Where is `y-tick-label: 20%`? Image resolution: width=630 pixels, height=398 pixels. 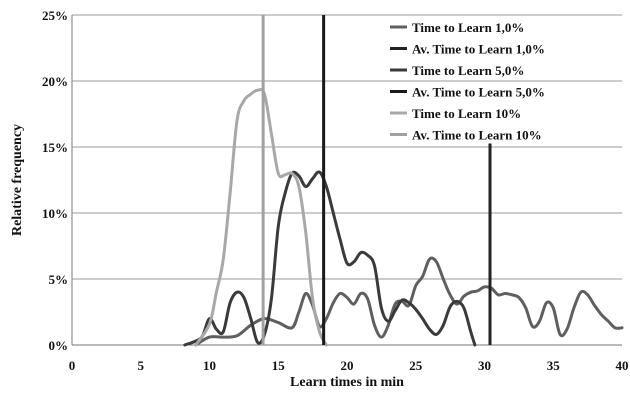 y-tick-label: 20% is located at coordinates (55, 81).